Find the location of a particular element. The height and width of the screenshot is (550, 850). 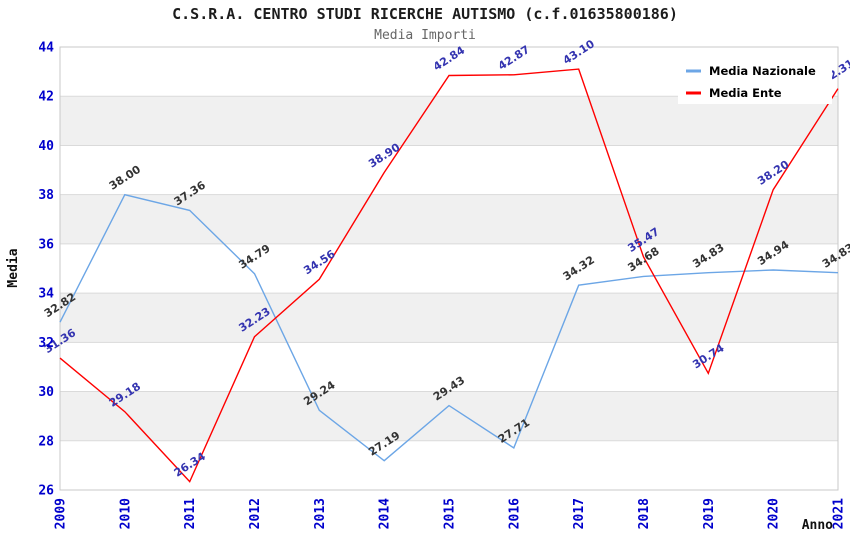

x-tick-label: 2009 is located at coordinates (61, 513).